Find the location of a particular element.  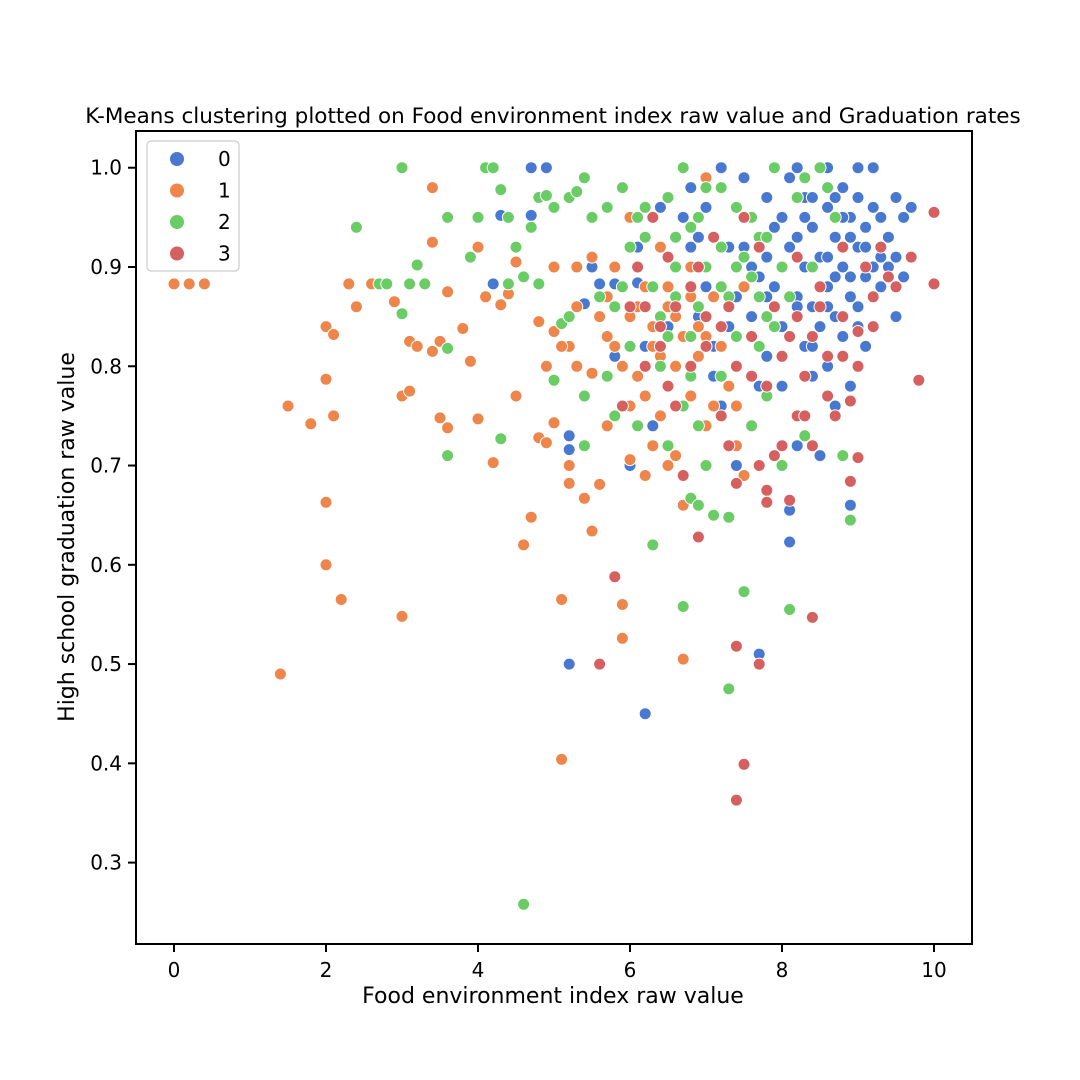

y-tick-label: 0.7 is located at coordinates (106, 466).